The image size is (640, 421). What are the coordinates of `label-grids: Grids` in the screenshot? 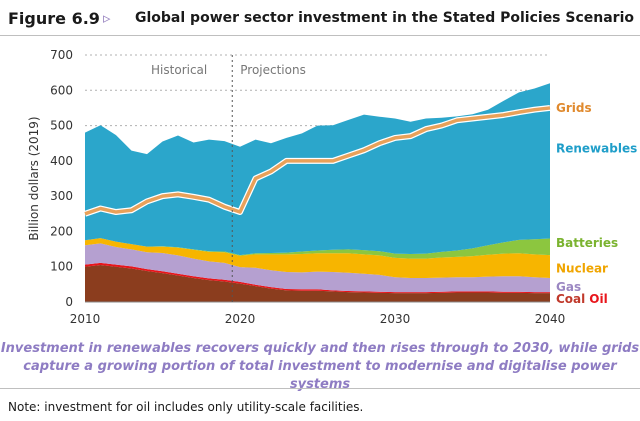 It's located at (574, 108).